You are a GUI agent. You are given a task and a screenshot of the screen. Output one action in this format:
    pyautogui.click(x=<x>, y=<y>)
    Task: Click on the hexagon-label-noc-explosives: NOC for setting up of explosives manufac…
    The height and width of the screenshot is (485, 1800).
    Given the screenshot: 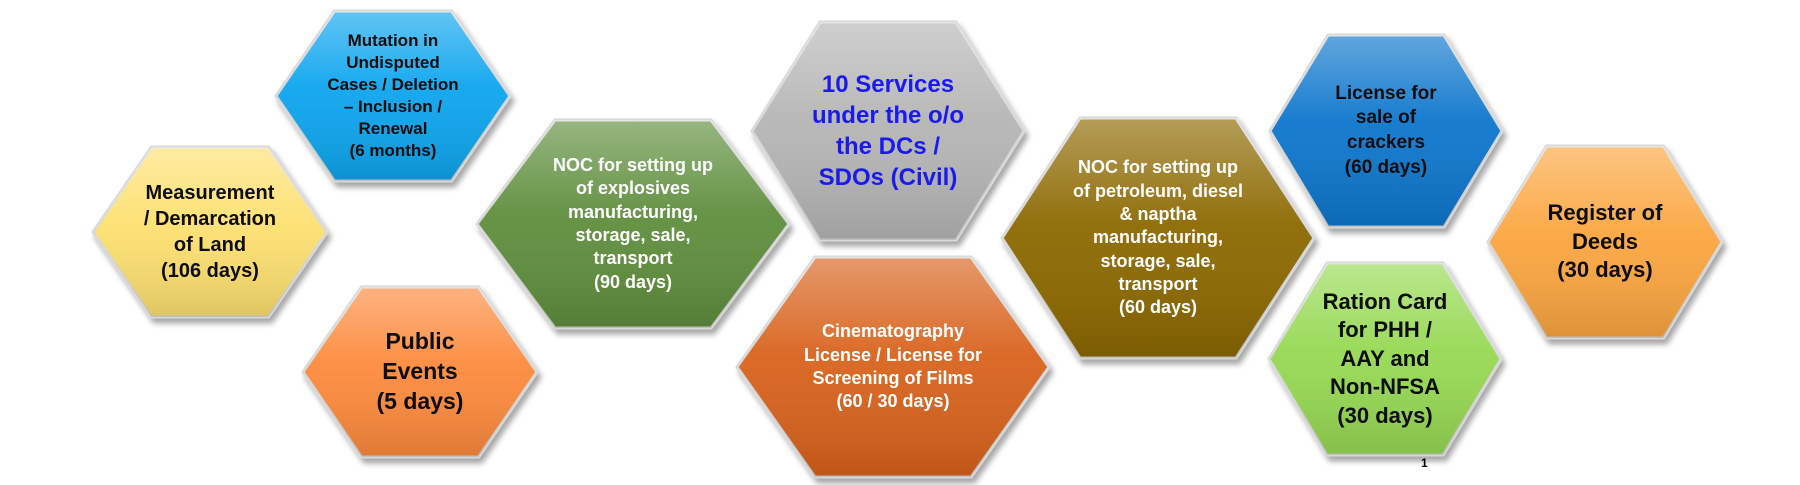 What is the action you would take?
    pyautogui.click(x=632, y=223)
    